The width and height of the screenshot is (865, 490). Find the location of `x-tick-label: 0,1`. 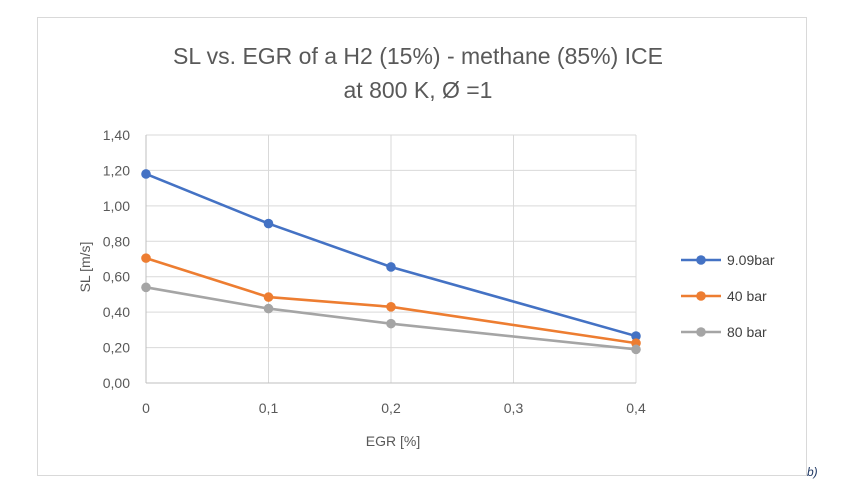

x-tick-label: 0,1 is located at coordinates (269, 408).